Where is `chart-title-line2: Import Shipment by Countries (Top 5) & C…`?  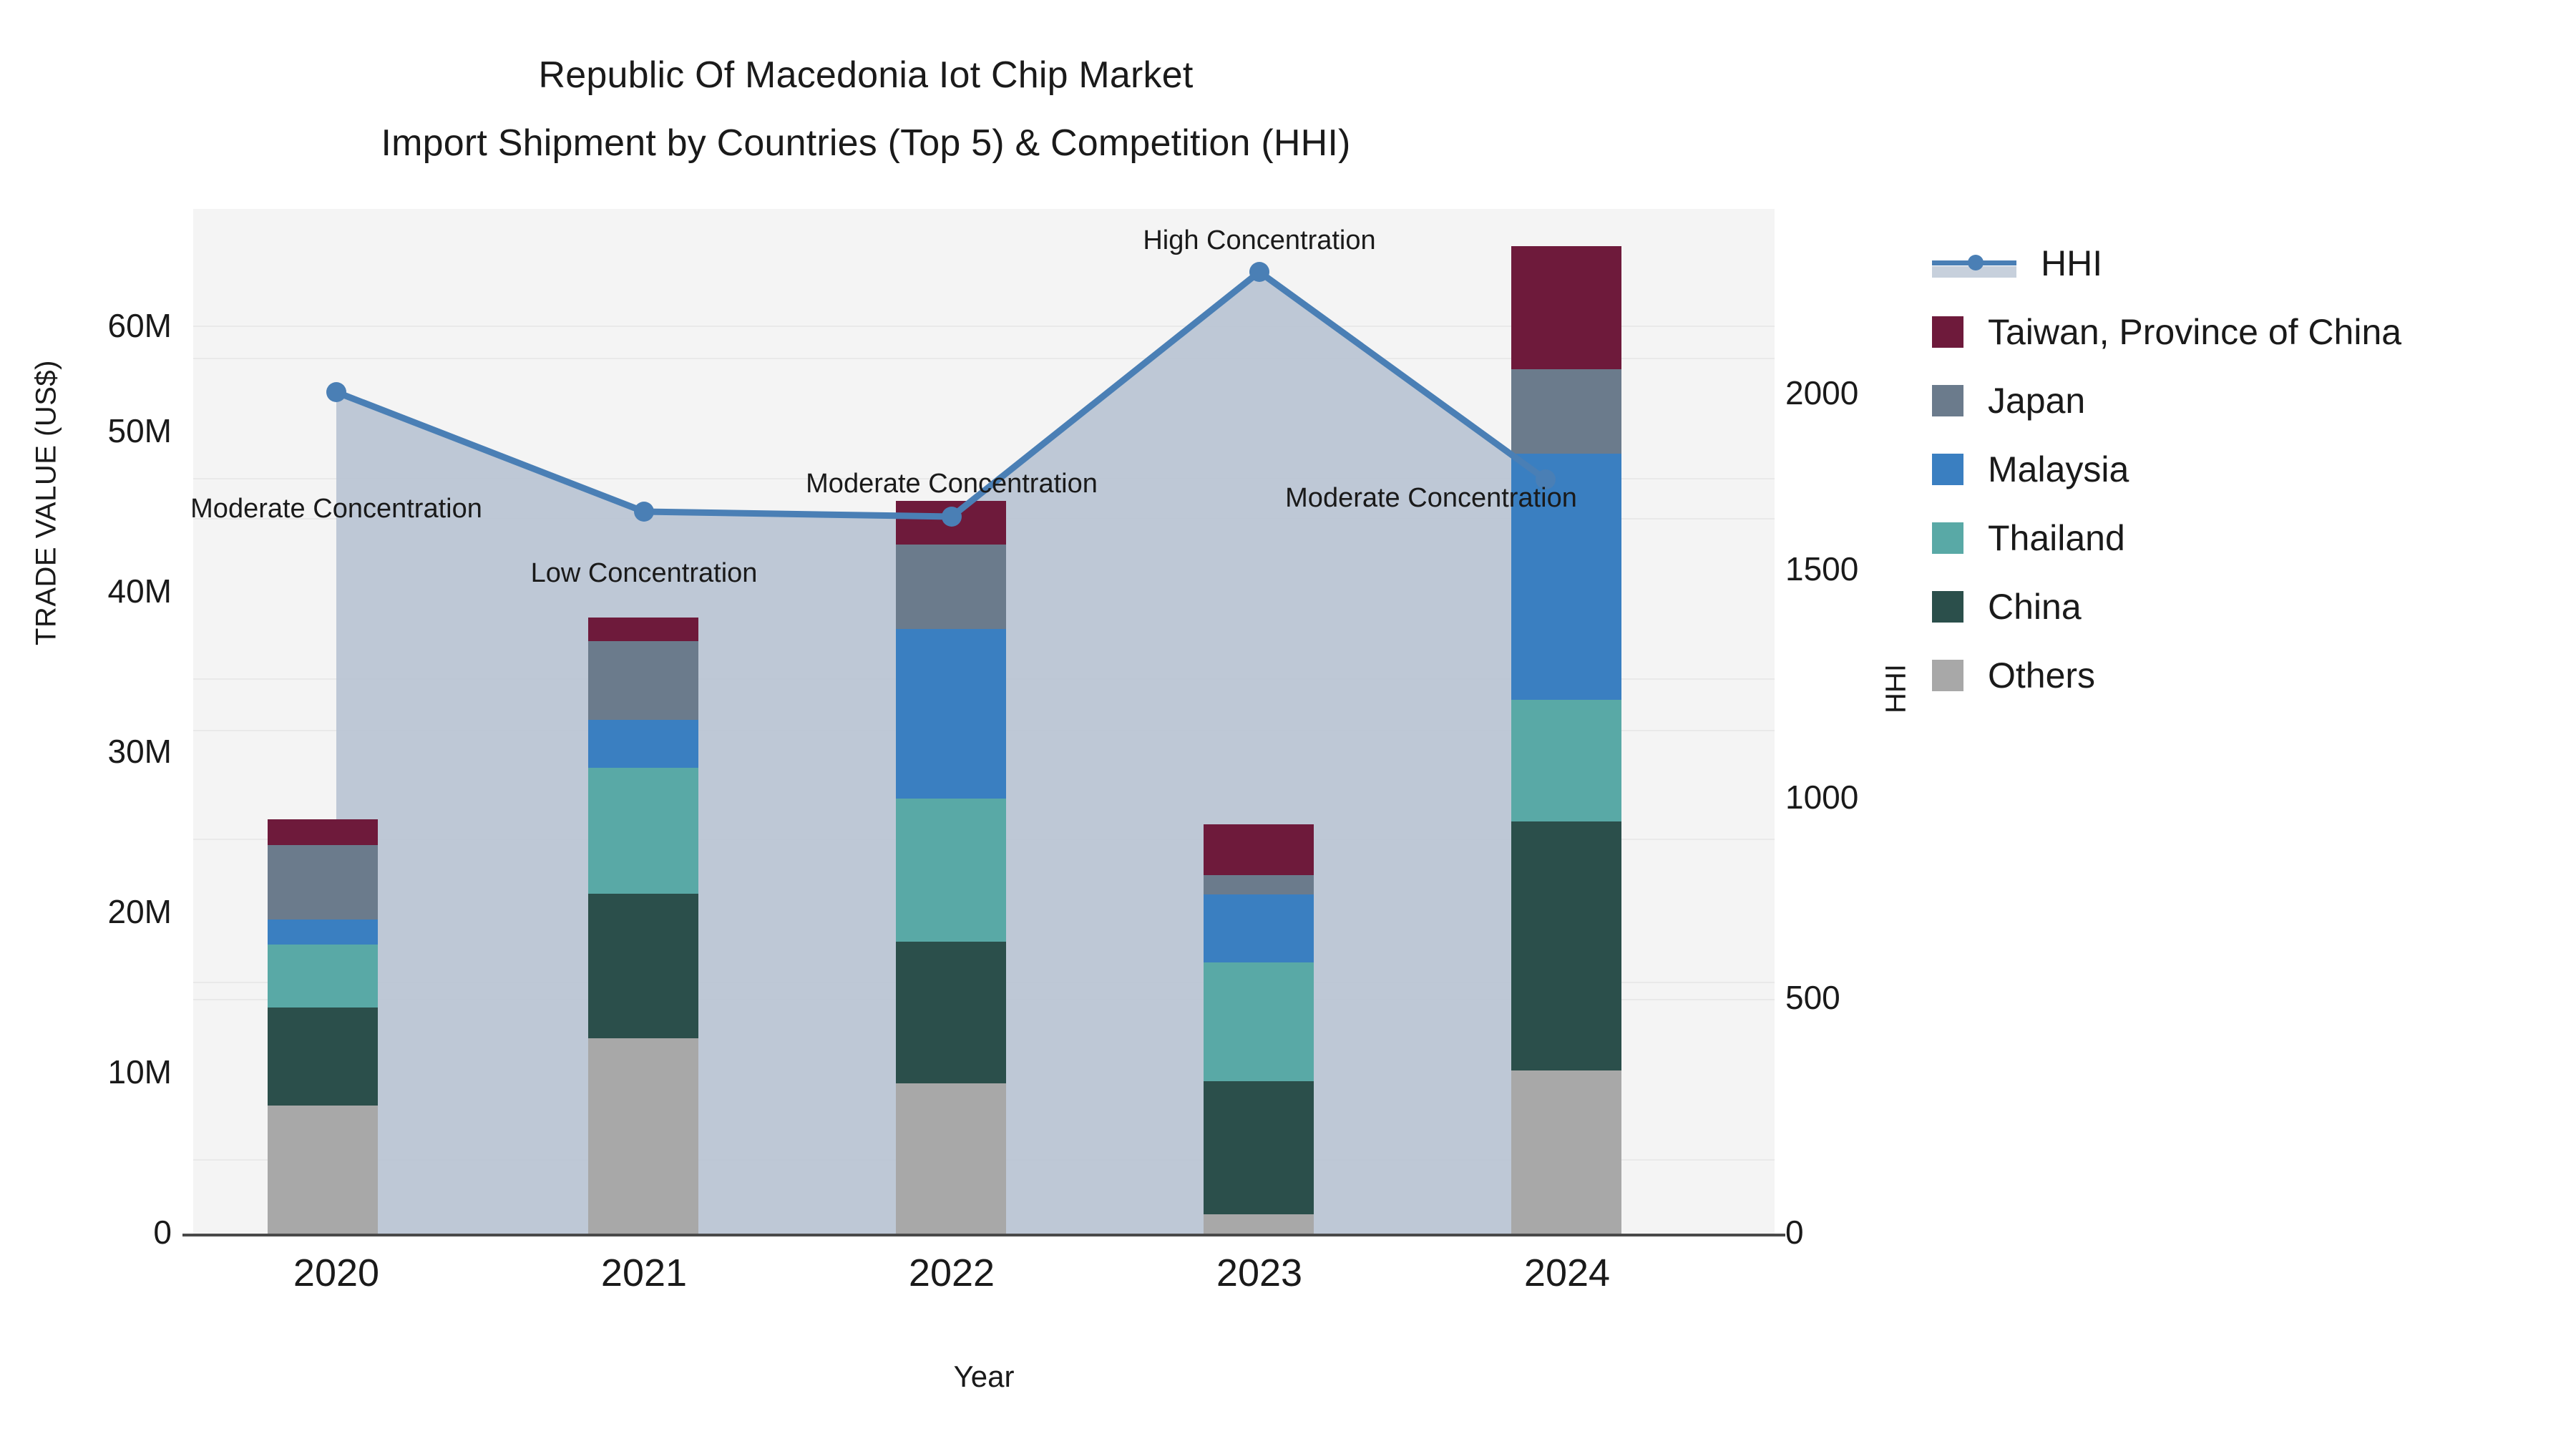
chart-title-line2: Import Shipment by Countries (Top 5) & C… is located at coordinates (866, 143).